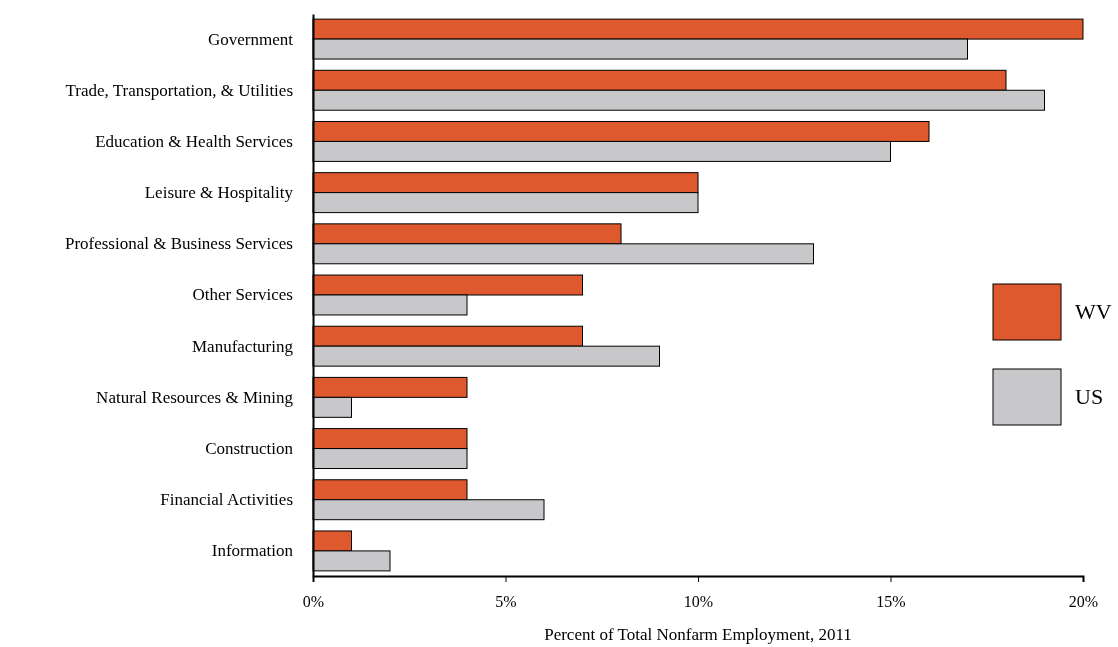  What do you see at coordinates (1093, 311) in the screenshot?
I see `text: WV` at bounding box center [1093, 311].